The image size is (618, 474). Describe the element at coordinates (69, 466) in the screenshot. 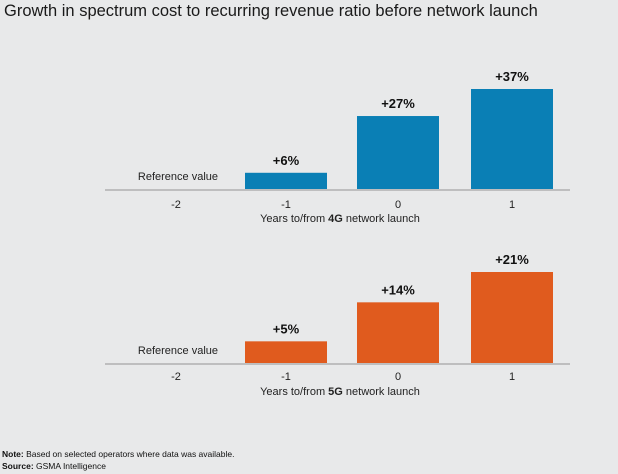

I see `source-text: GSMA Intelligence` at that location.